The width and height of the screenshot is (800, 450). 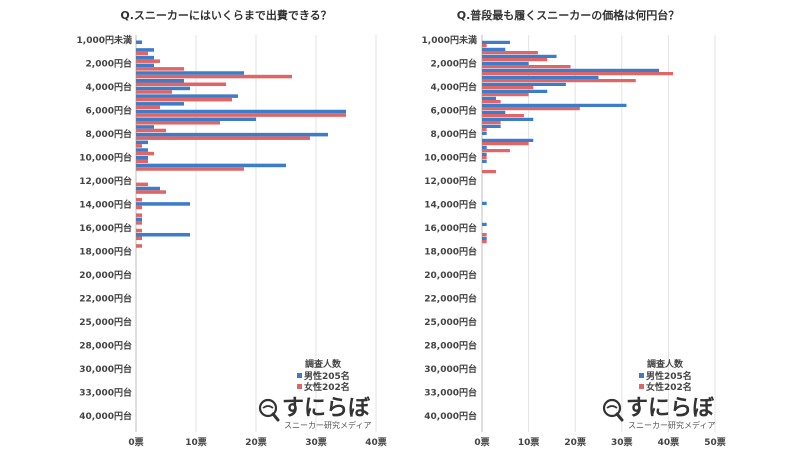 I want to click on x-tick-label: 10票, so click(x=529, y=442).